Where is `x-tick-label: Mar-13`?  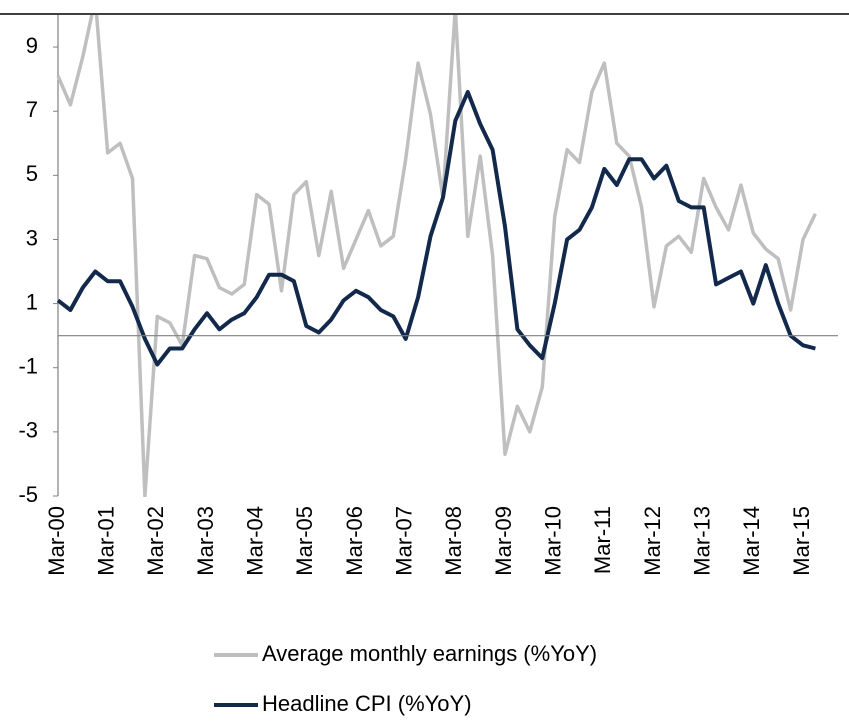 x-tick-label: Mar-13 is located at coordinates (701, 541).